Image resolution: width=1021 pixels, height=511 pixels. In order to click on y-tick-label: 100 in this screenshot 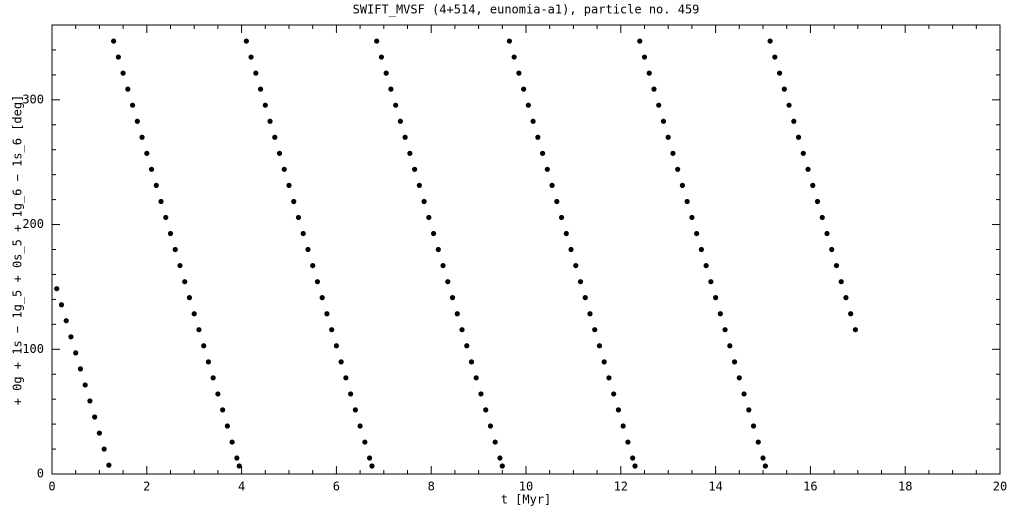, I will do `click(33, 349)`.